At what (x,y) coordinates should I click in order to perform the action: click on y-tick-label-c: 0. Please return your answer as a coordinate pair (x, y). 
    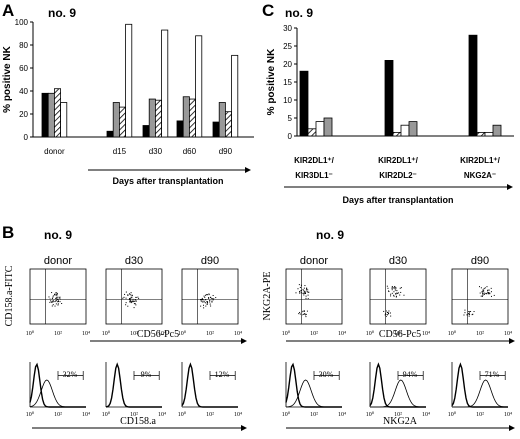
    Looking at the image, I should click on (290, 136).